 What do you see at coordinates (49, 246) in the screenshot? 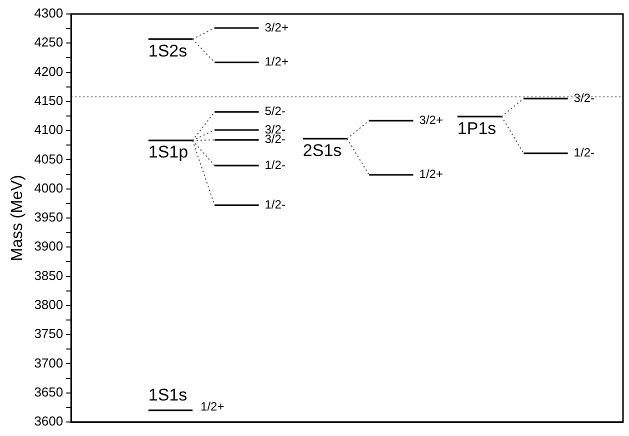
I see `y-tick-label: 3900` at bounding box center [49, 246].